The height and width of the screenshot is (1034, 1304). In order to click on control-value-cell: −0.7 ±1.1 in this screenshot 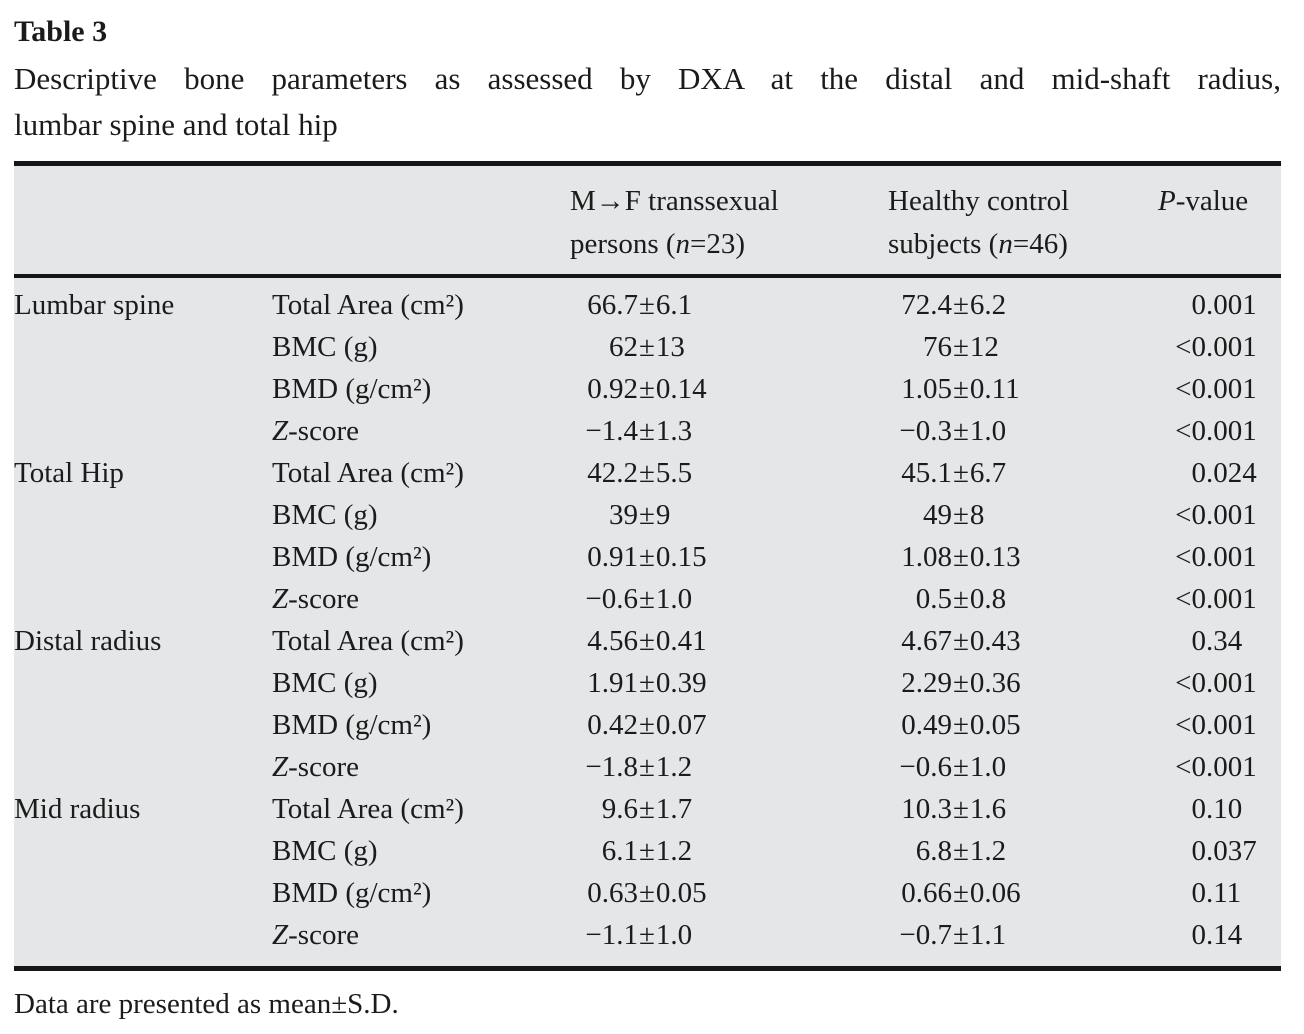, I will do `click(953, 935)`.